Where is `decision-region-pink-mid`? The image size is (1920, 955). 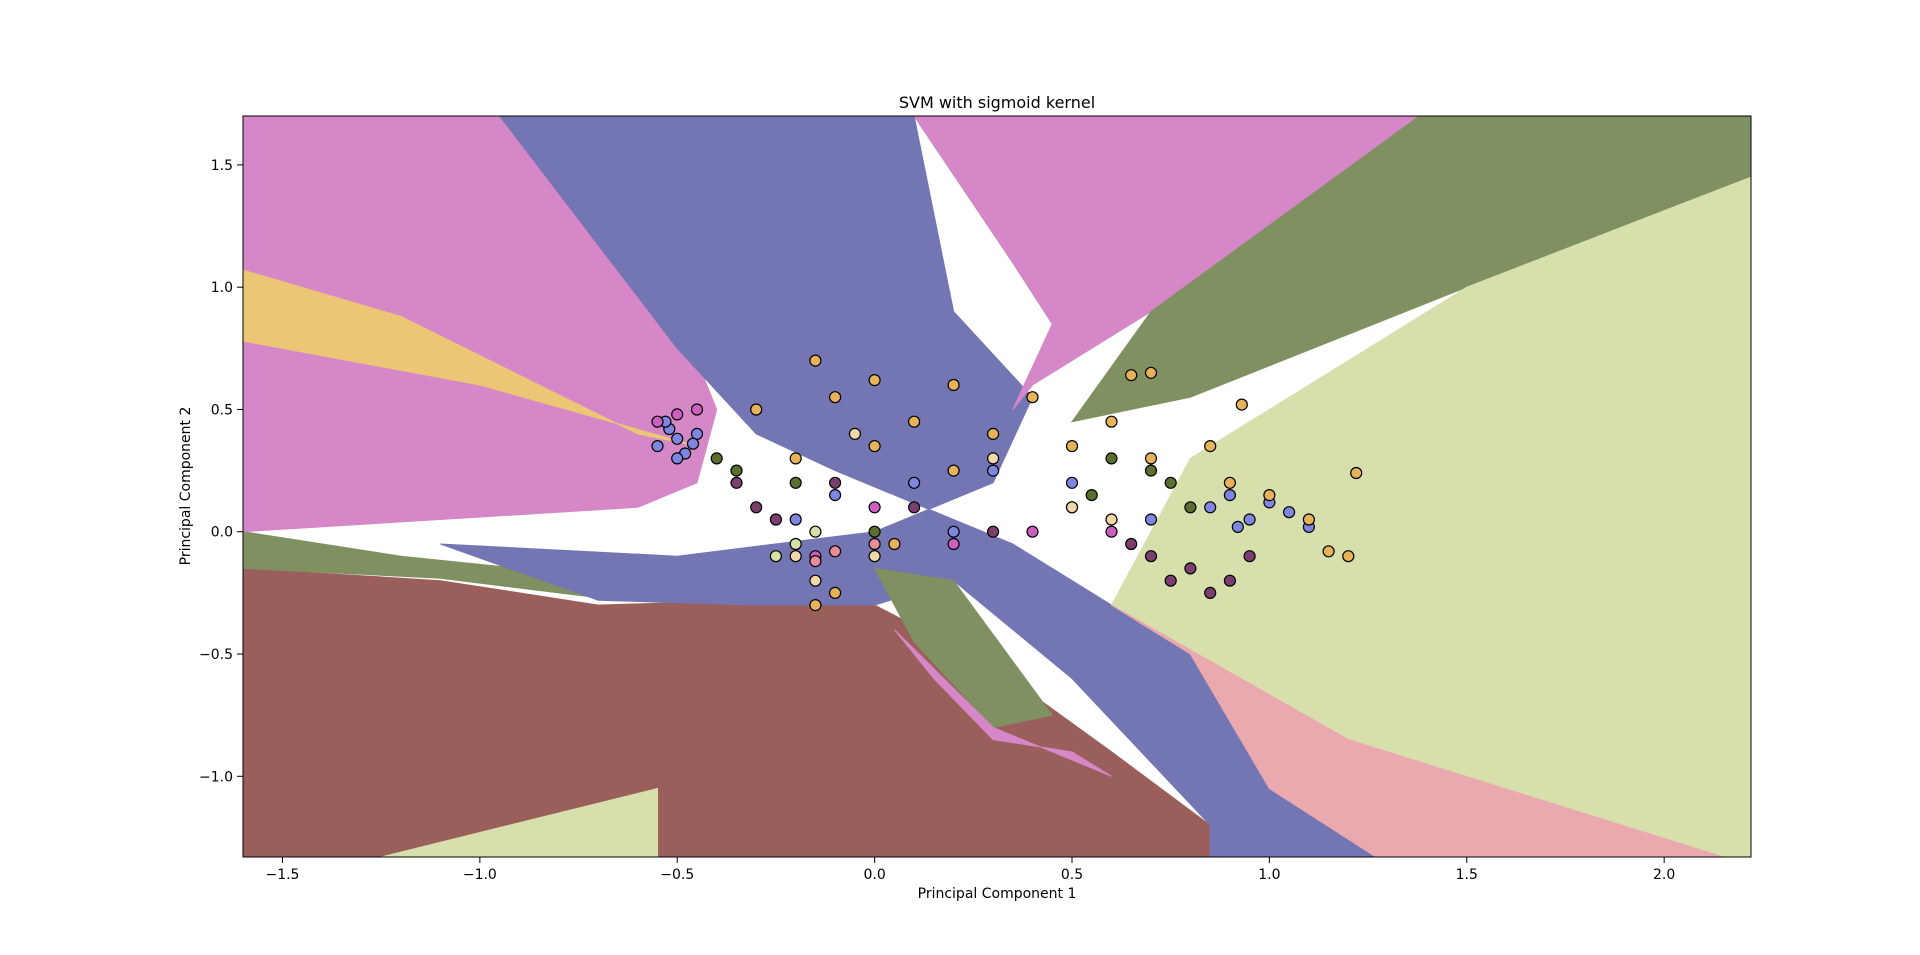 decision-region-pink-mid is located at coordinates (1003, 703).